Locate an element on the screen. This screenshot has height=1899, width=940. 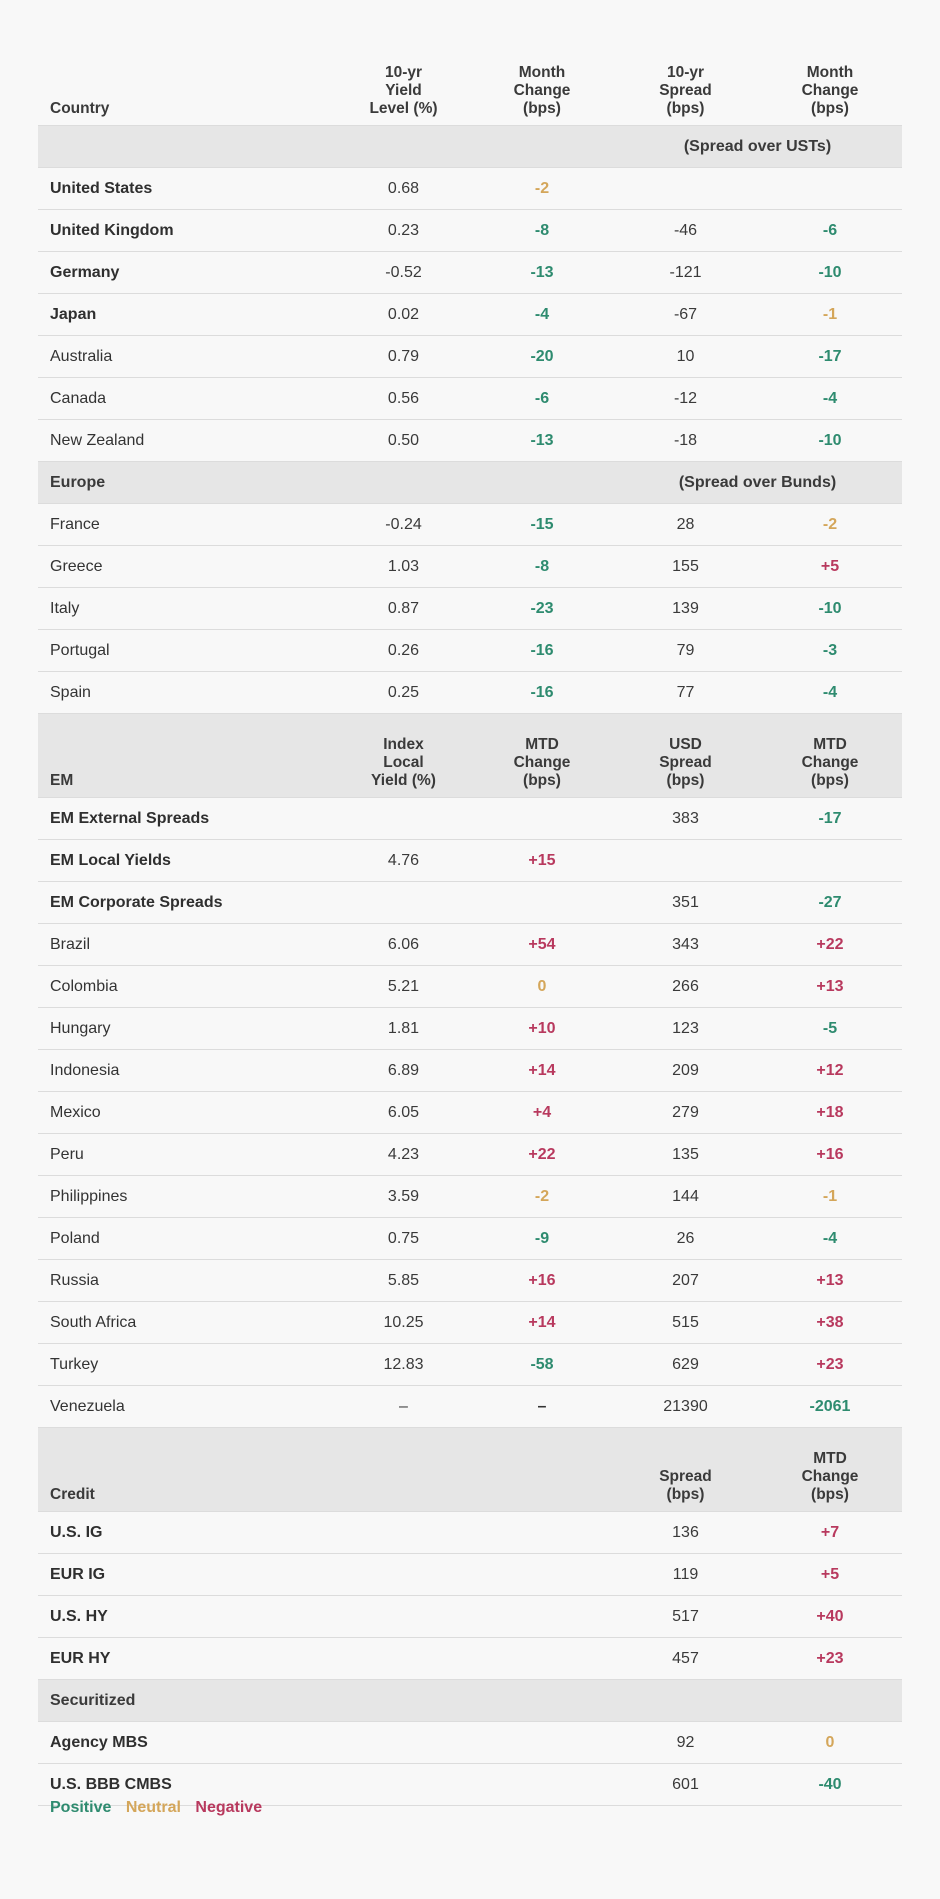
header-yield-level: 10-yr Yield Level (%) is located at coordinates (403, 84).